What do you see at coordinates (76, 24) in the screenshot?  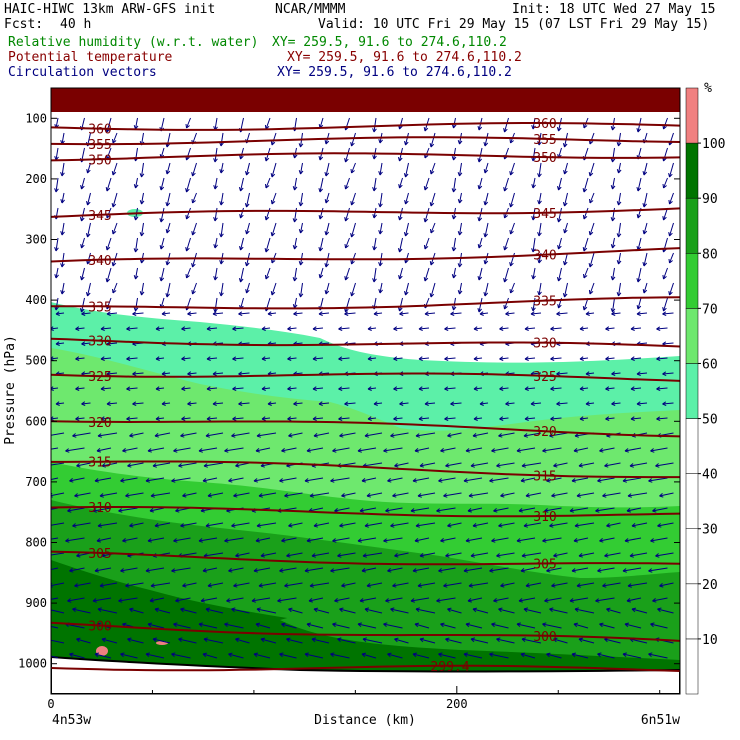 I see `fcst-value: 40 h` at bounding box center [76, 24].